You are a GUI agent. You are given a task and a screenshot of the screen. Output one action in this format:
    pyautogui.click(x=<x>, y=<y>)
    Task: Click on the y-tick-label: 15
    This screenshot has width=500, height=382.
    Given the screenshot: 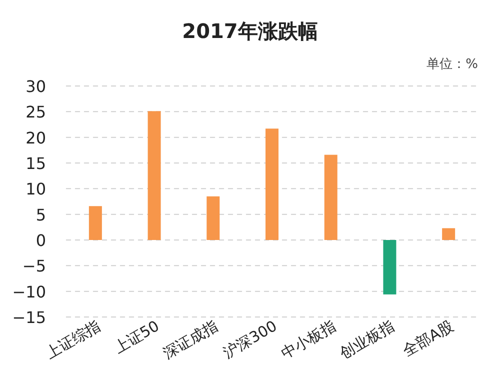 What is the action you would take?
    pyautogui.click(x=36, y=163)
    